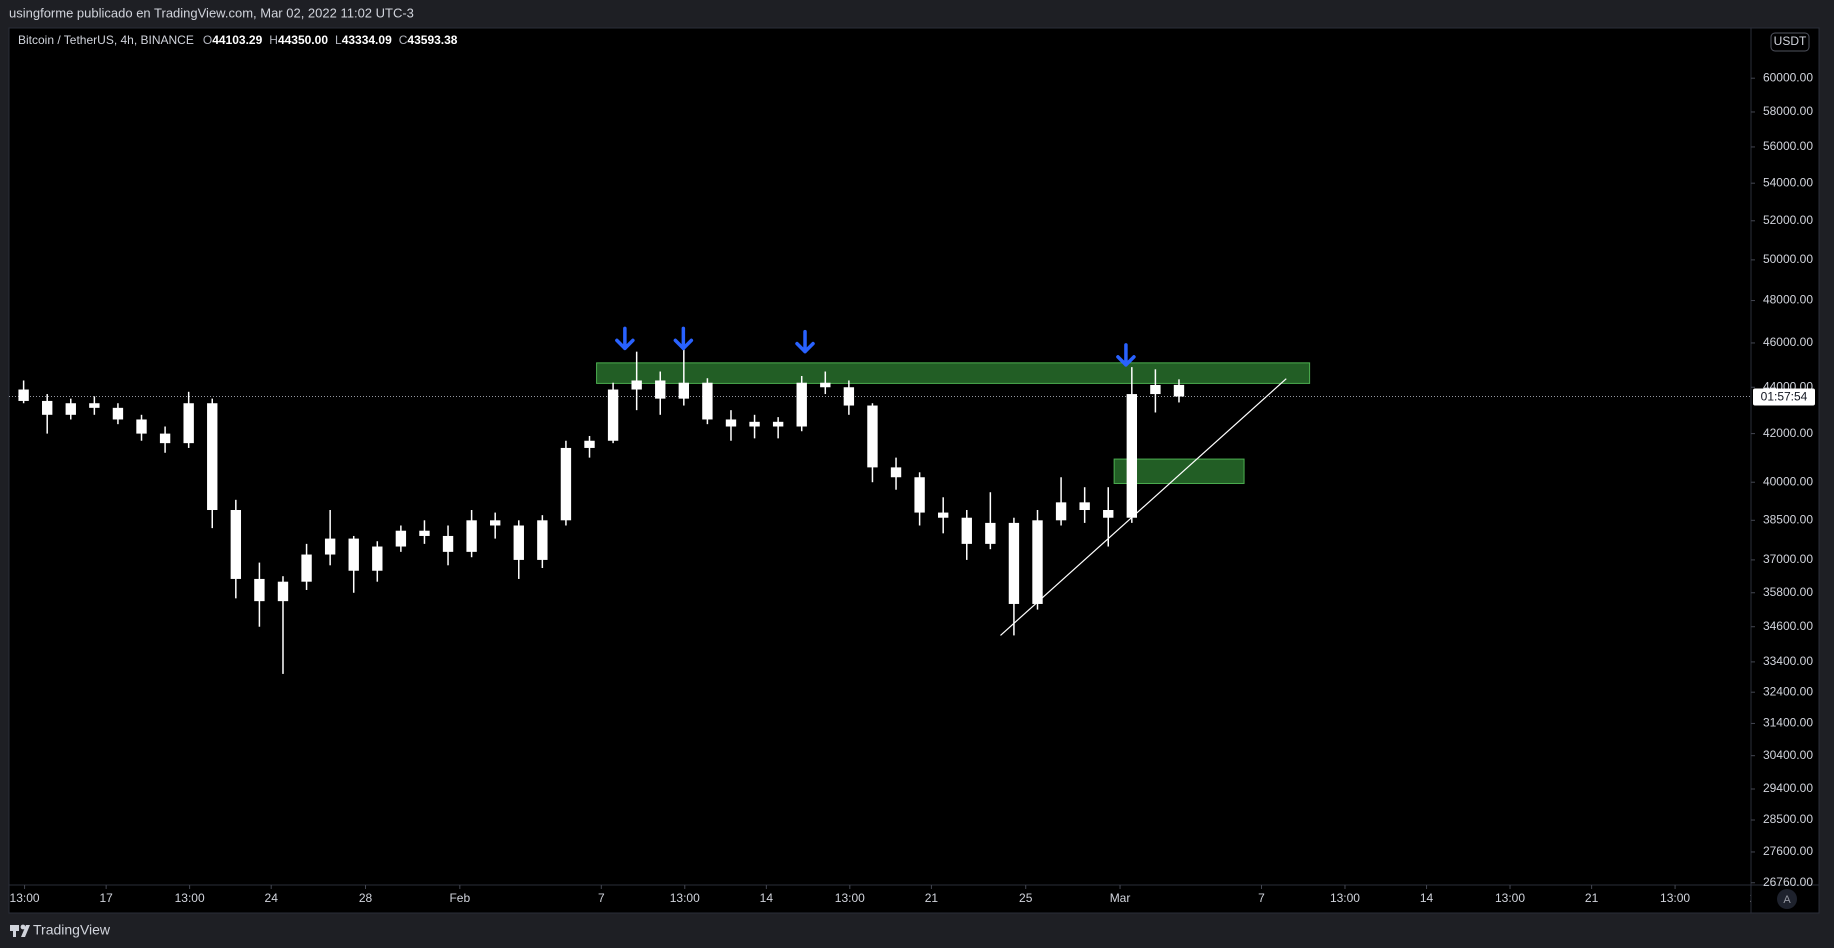  Describe the element at coordinates (1788, 182) in the screenshot. I see `y-tick-label: 54000.00` at that location.